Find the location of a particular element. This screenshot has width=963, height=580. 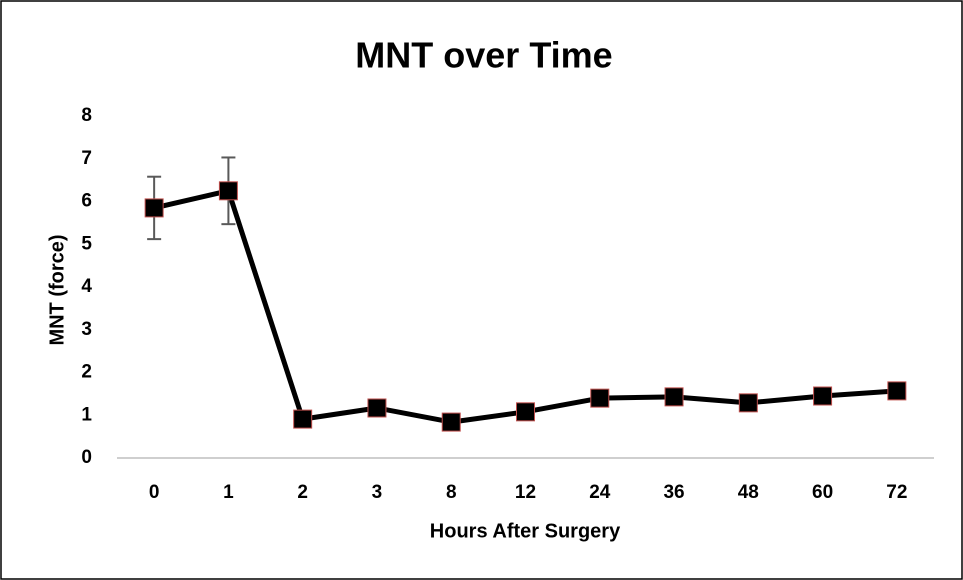

y-tick-label: 5 is located at coordinates (86, 243).